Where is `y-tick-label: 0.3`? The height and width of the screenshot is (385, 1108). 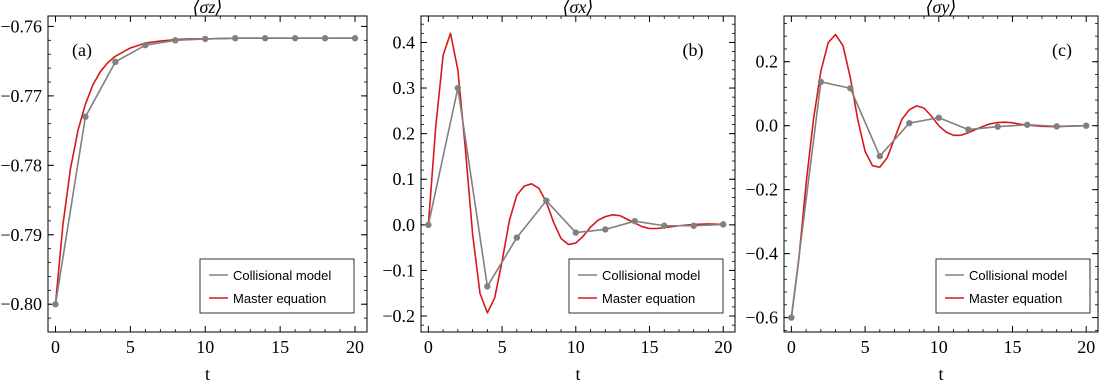 y-tick-label: 0.3 is located at coordinates (404, 88).